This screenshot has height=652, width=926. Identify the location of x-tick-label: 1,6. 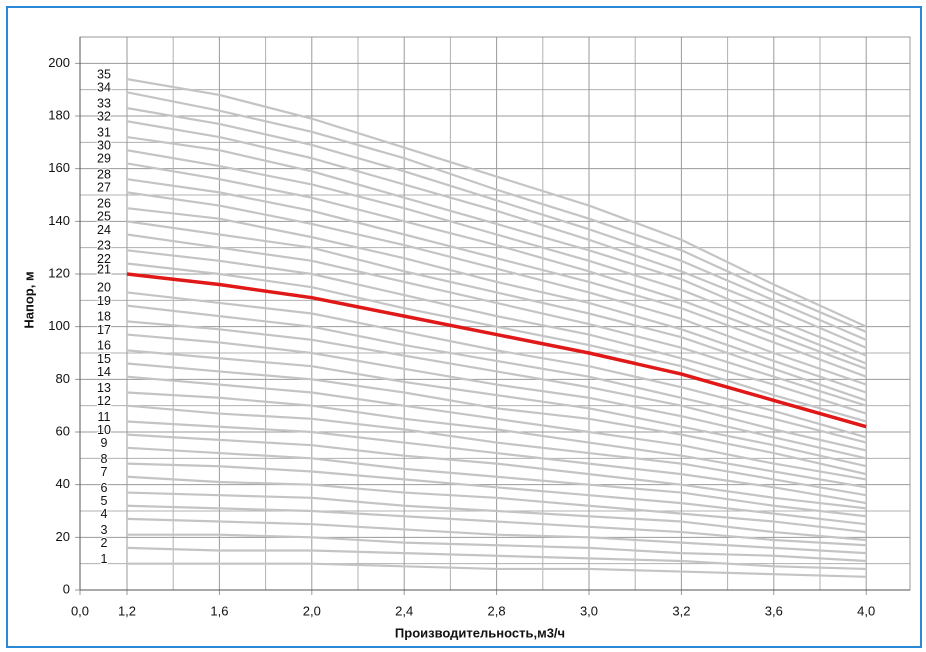
(219, 610).